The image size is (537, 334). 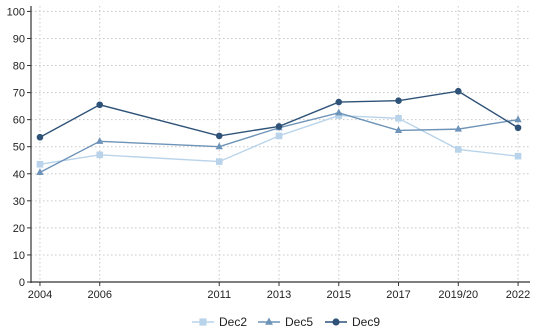 What do you see at coordinates (366, 322) in the screenshot?
I see `legend-label-dec9: Dec9` at bounding box center [366, 322].